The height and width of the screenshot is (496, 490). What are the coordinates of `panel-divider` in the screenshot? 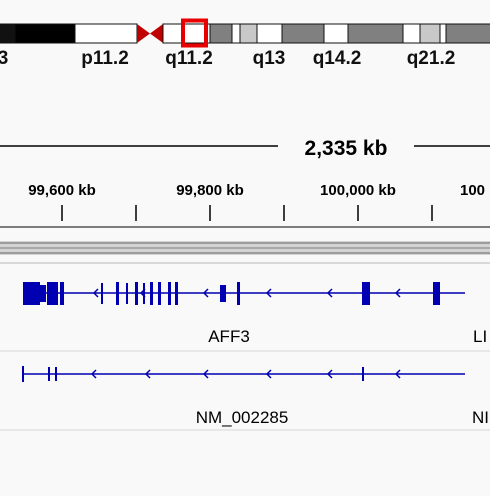 It's located at (245, 252).